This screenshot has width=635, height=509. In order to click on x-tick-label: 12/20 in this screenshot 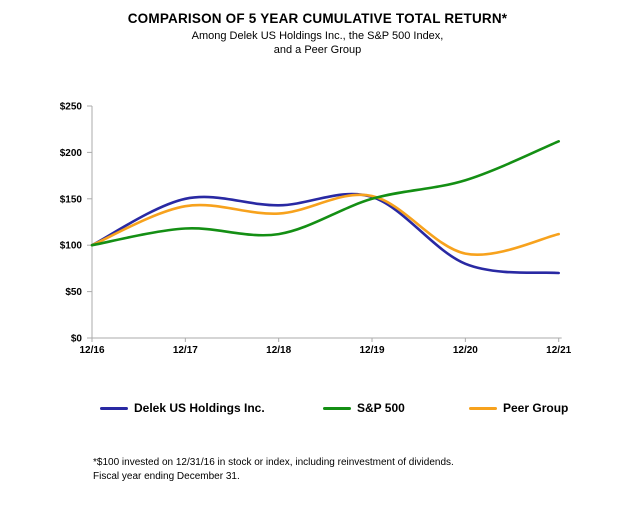, I will do `click(465, 350)`.